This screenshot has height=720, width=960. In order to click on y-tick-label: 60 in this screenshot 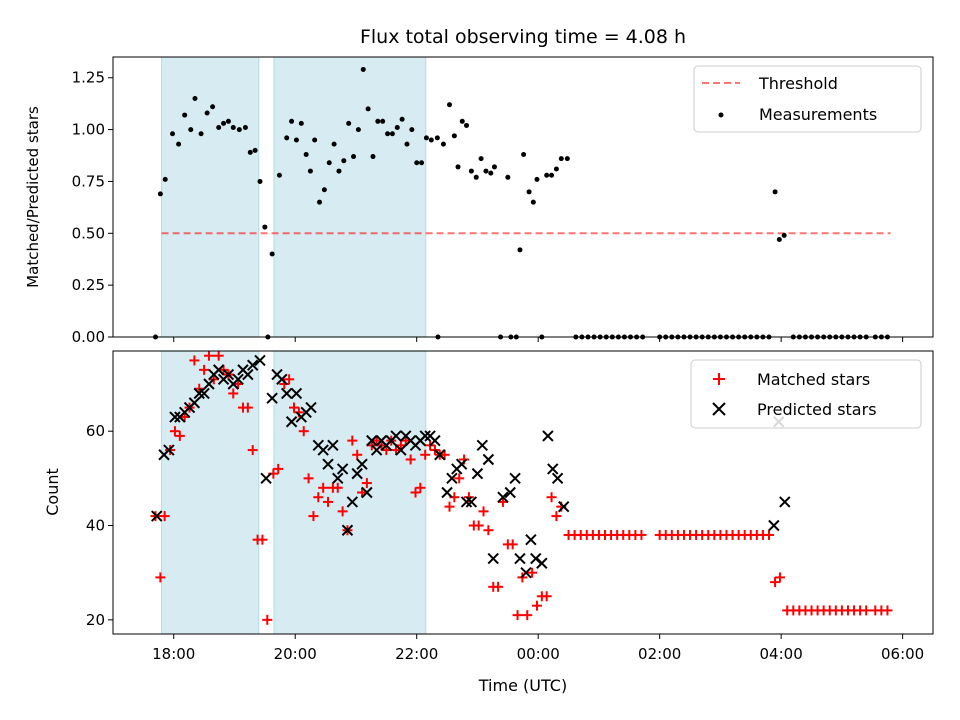, I will do `click(95, 431)`.